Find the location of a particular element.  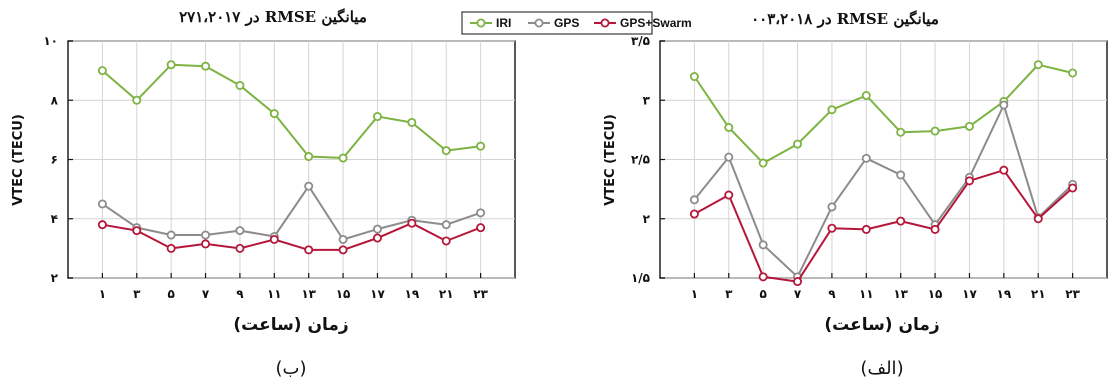

panel-b-y-tick-label: ۲ is located at coordinates (55, 278).